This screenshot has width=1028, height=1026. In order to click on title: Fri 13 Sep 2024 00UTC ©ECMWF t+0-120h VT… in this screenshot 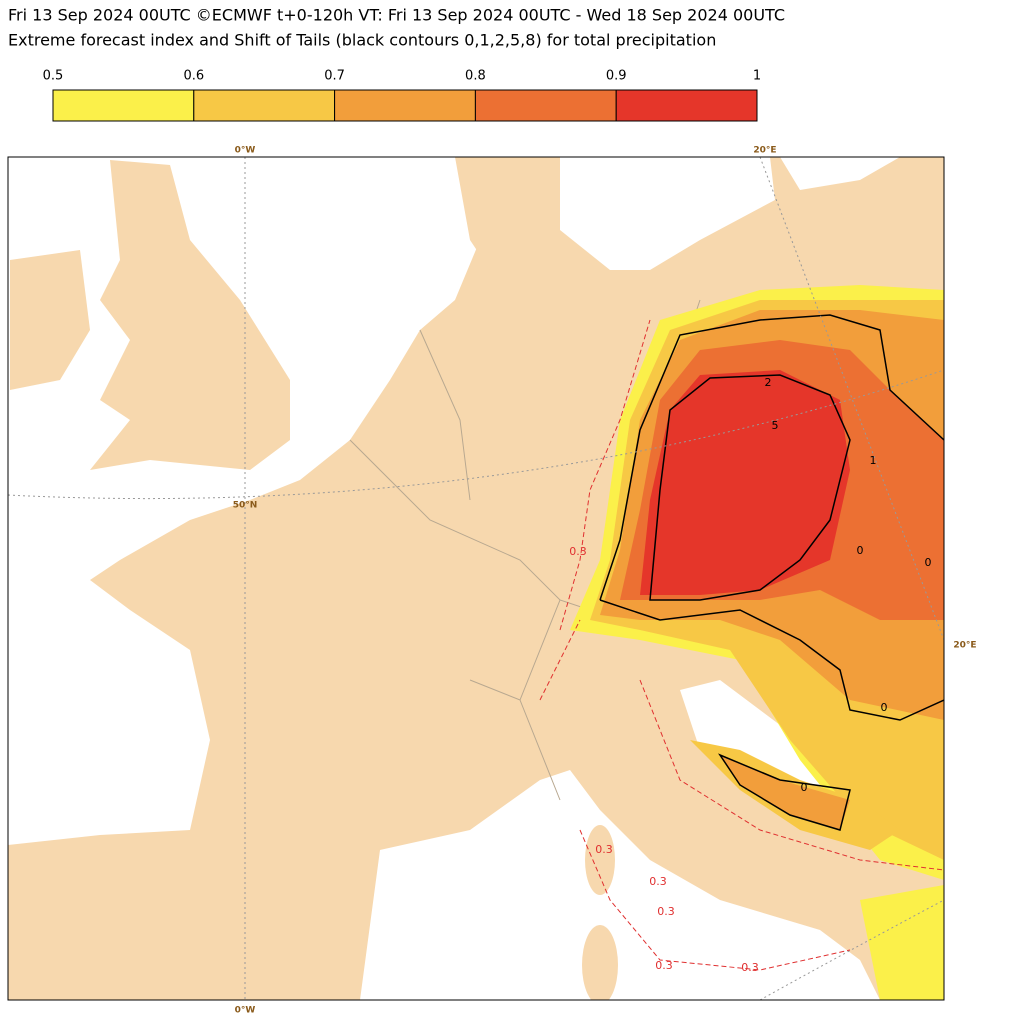, I will do `click(396, 15)`.